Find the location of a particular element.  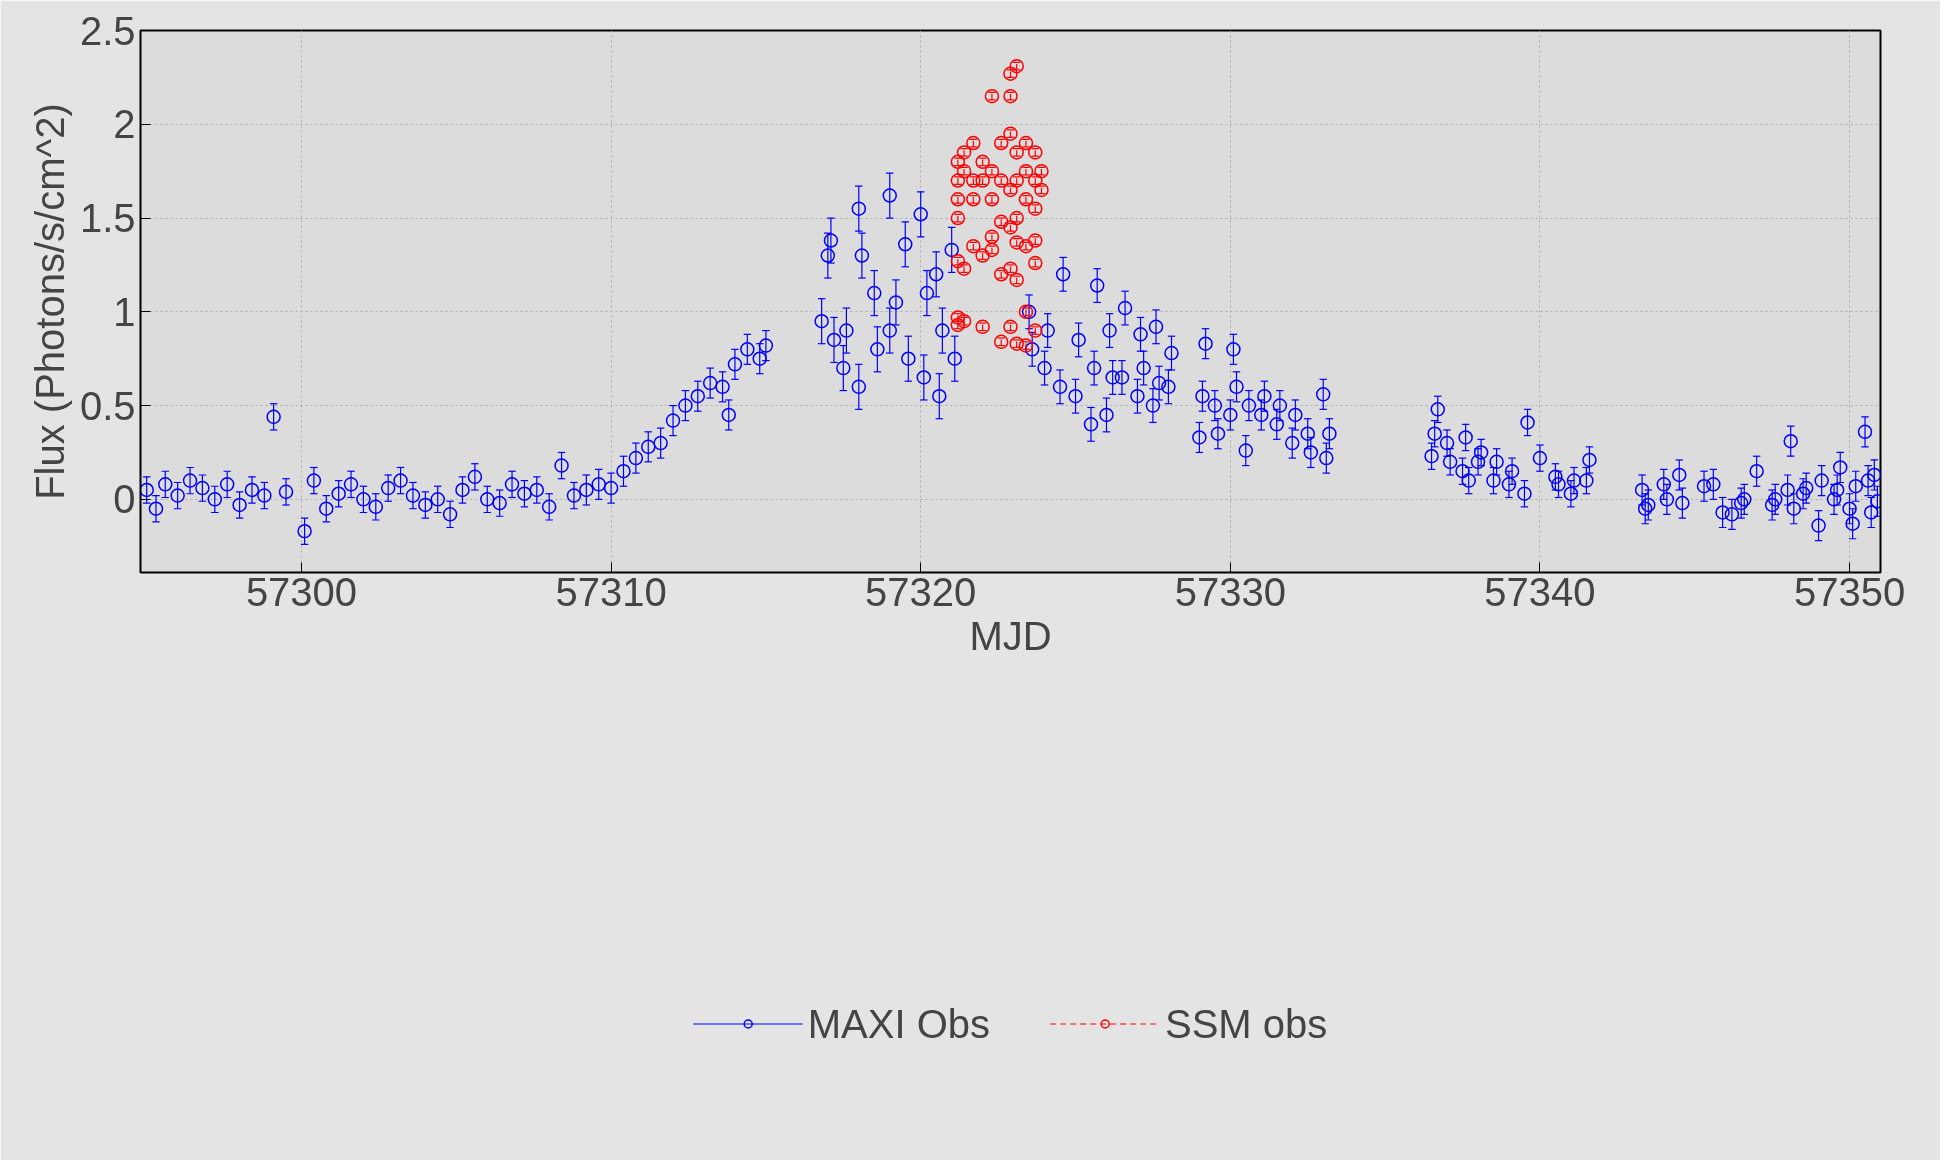

x-tick-label: 57340 is located at coordinates (1540, 591).